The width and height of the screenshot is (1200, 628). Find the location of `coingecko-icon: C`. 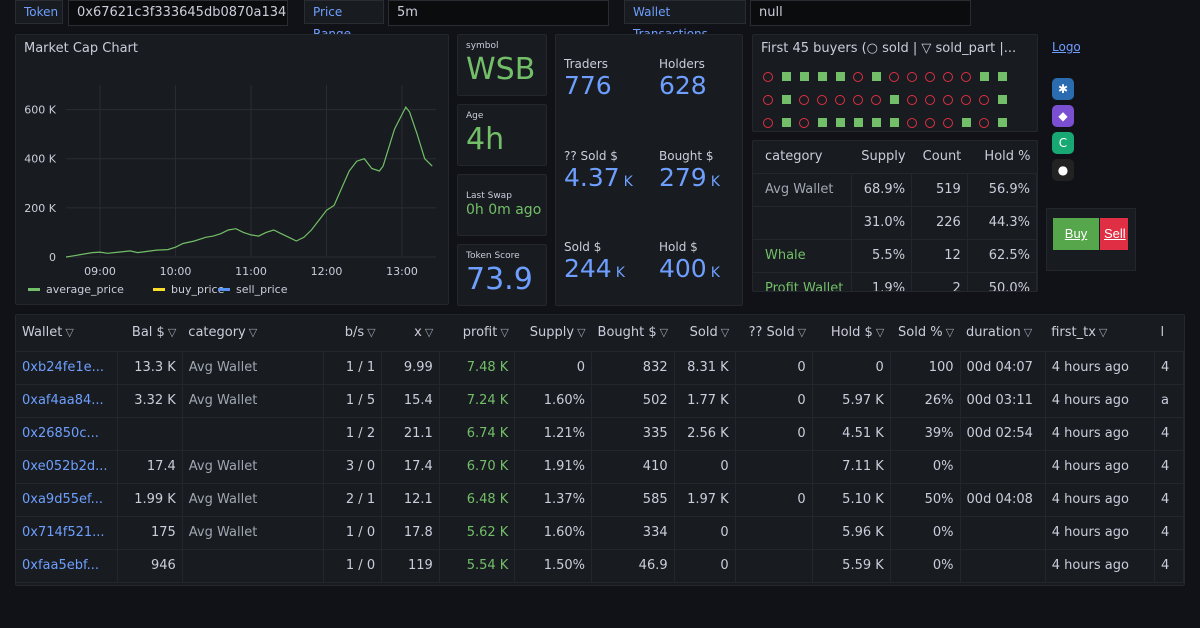

coingecko-icon: C is located at coordinates (1063, 143).